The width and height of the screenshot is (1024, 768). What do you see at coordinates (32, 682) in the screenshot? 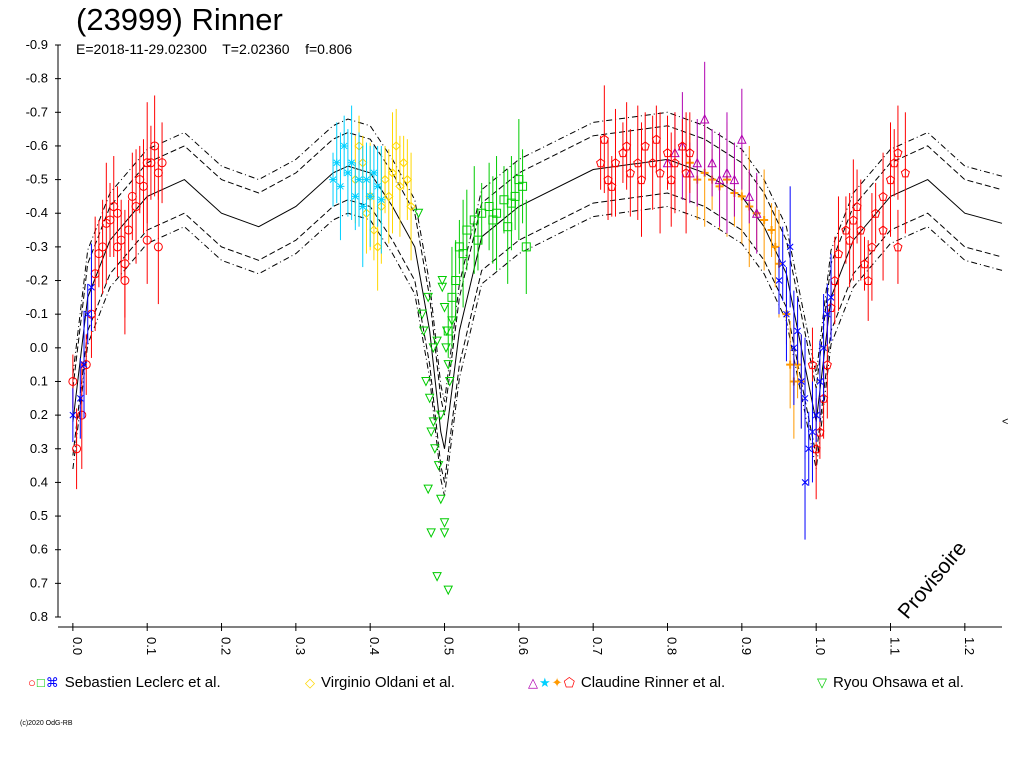
I see `legend-marker-icon: ○` at bounding box center [32, 682].